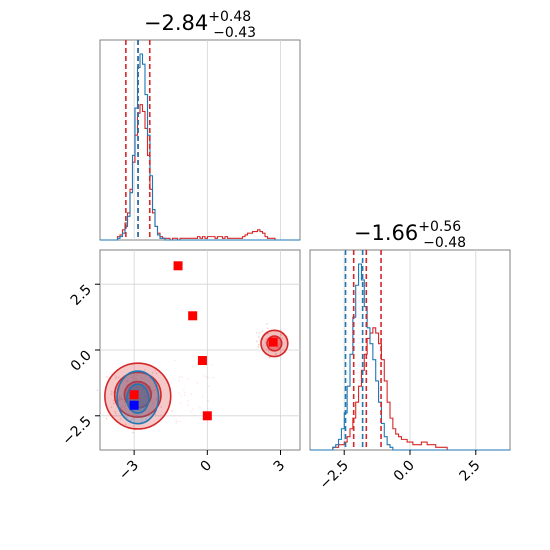 Image resolution: width=550 pixels, height=550 pixels. I want to click on hist-param2-series, so click(410, 357).